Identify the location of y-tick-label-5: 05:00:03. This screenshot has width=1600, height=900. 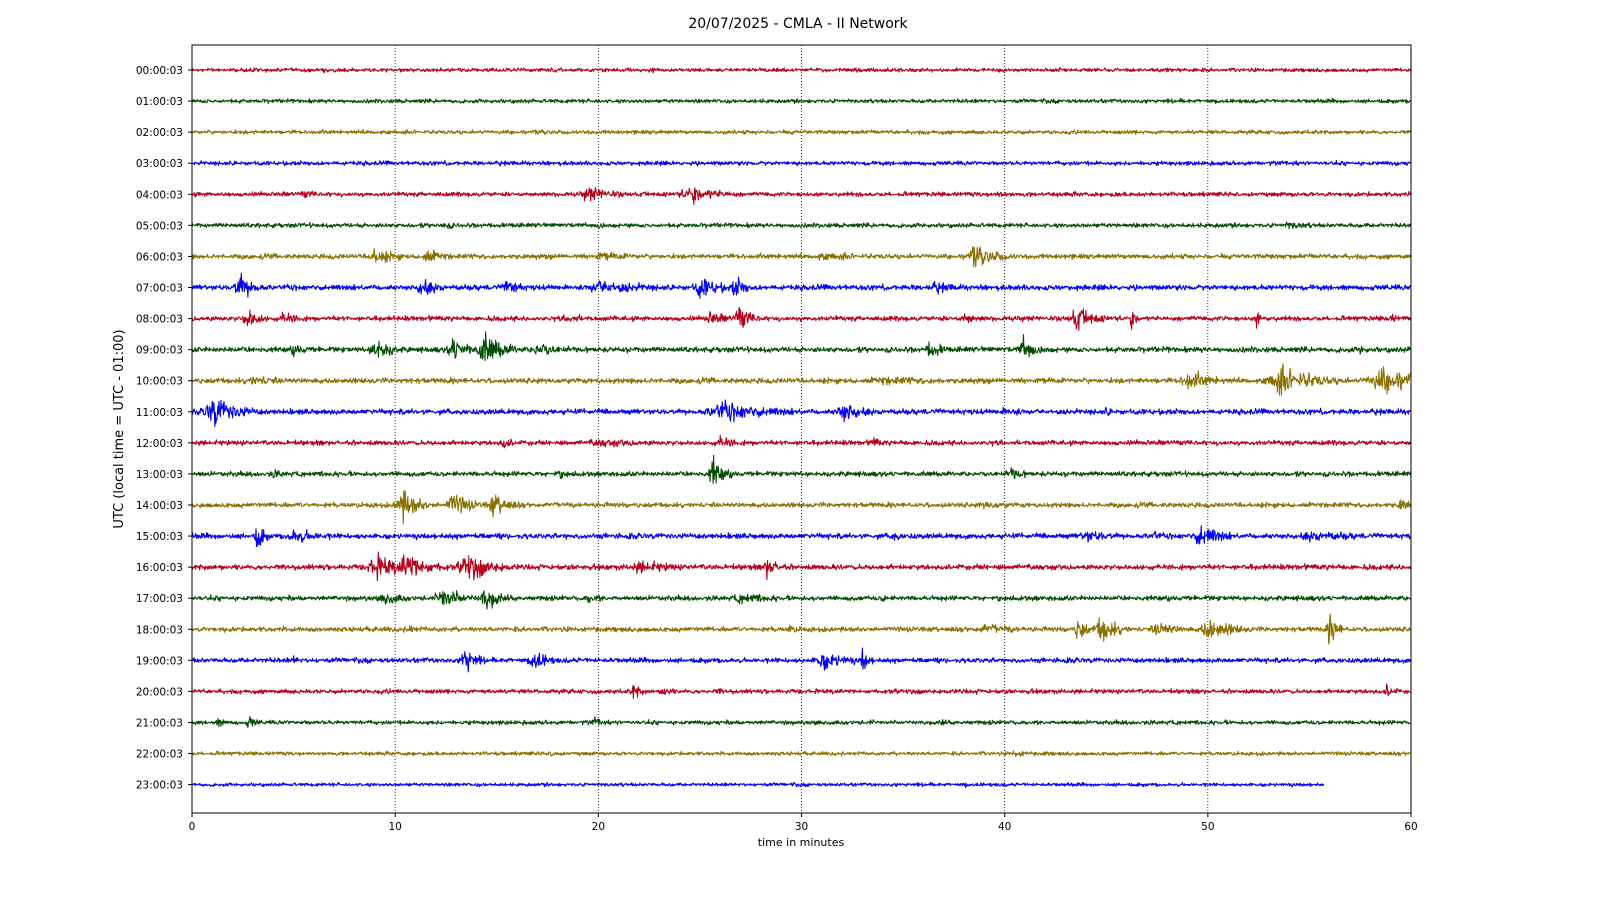
(159, 226).